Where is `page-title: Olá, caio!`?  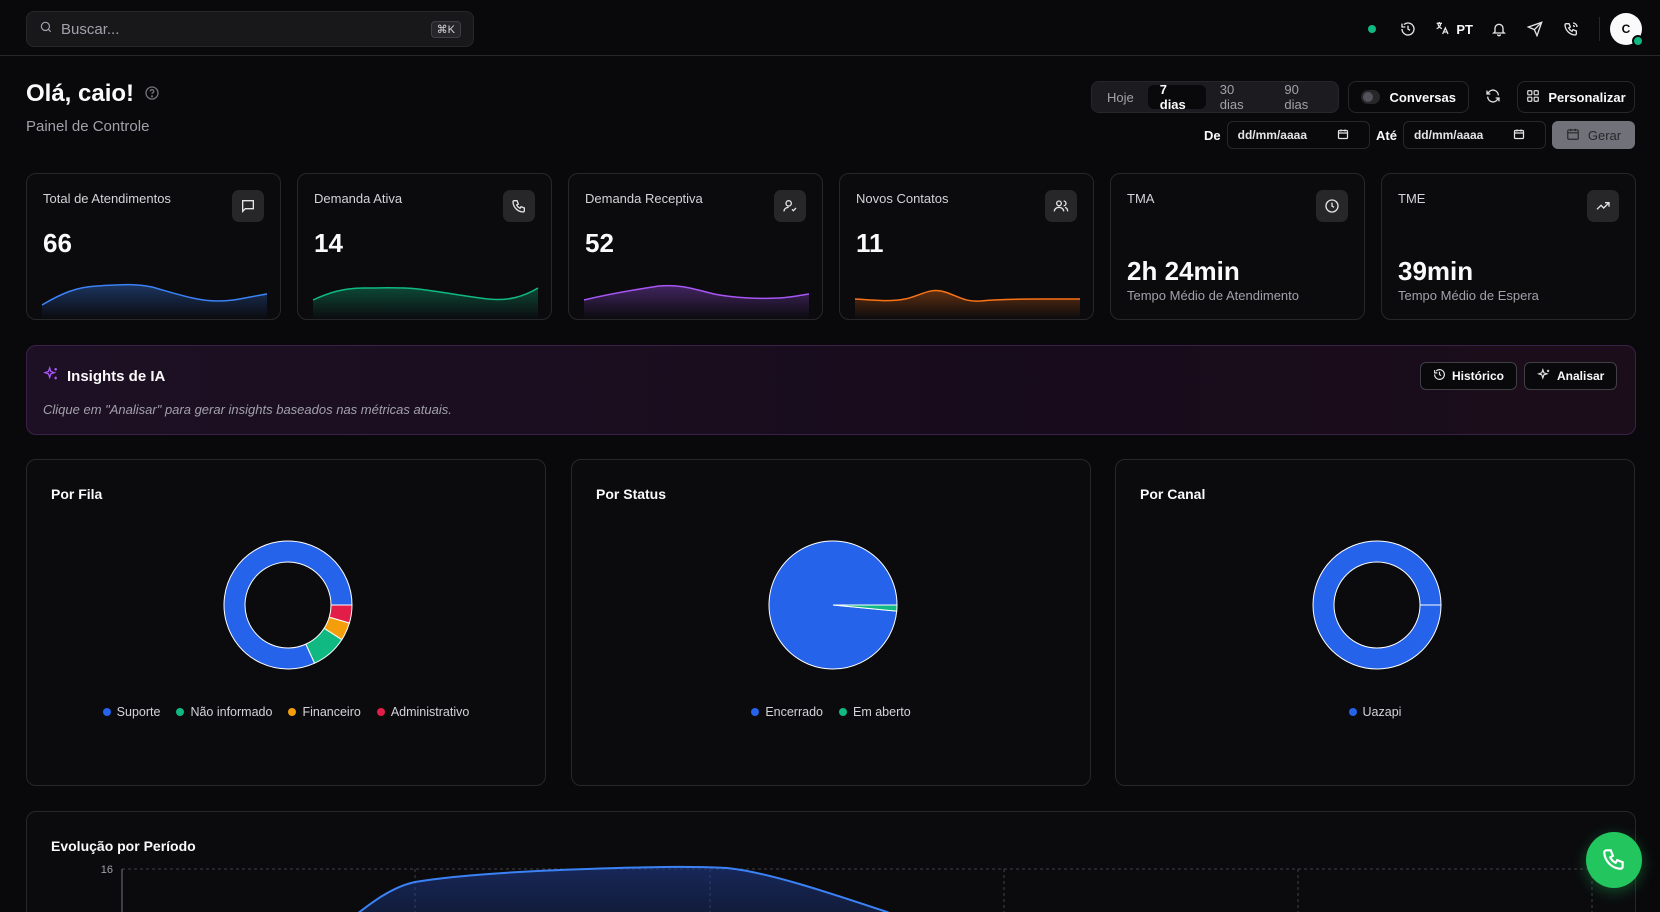 page-title: Olá, caio! is located at coordinates (80, 93).